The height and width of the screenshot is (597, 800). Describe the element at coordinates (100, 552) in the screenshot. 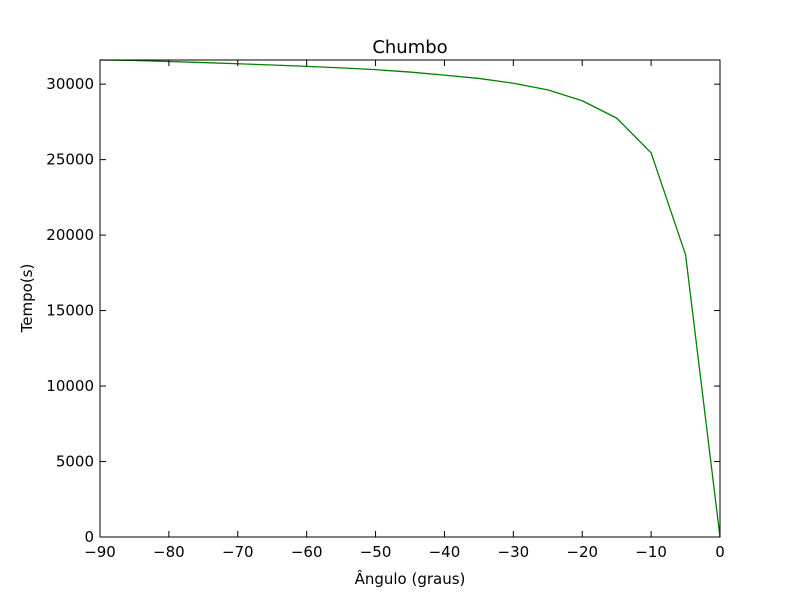

I see `x-tick-label: −90` at that location.